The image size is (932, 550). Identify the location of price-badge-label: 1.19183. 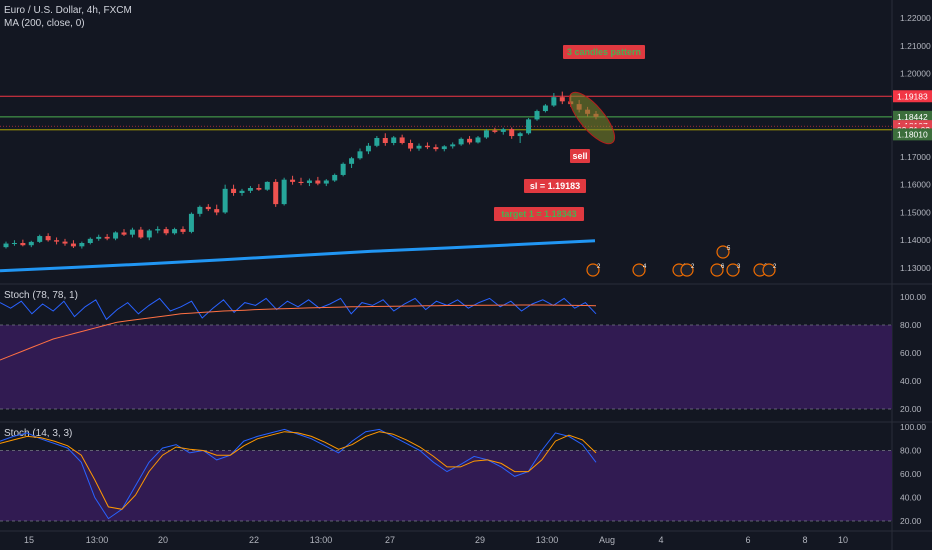
(912, 96).